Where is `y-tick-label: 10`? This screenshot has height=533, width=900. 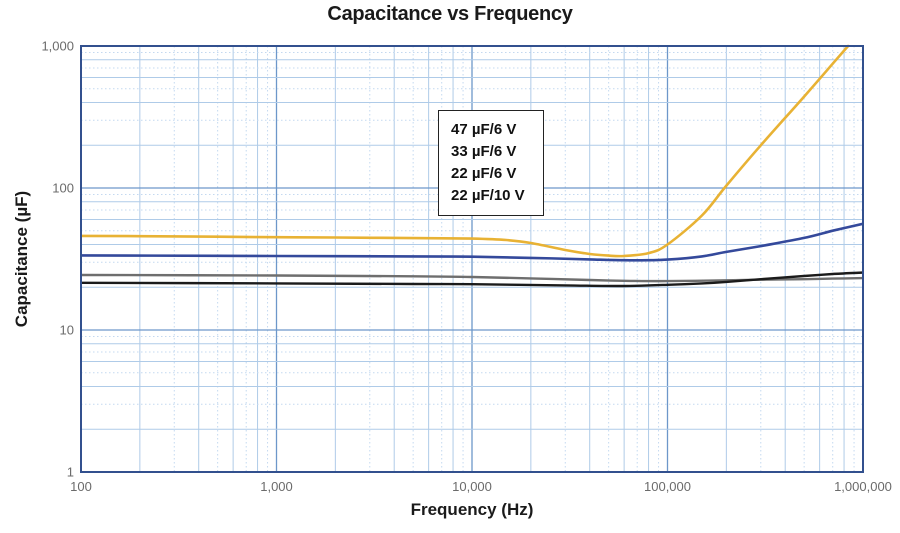 y-tick-label: 10 is located at coordinates (66, 330).